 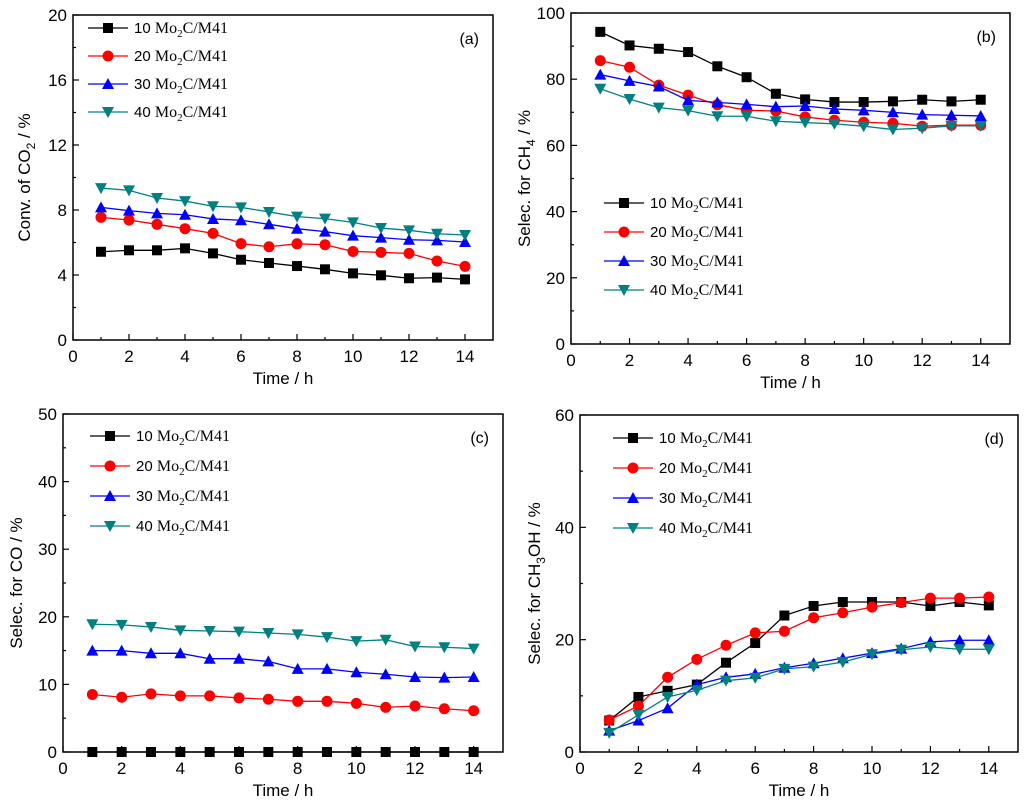 What do you see at coordinates (24, 127) in the screenshot?
I see `y-axis-title-suffix: / %` at bounding box center [24, 127].